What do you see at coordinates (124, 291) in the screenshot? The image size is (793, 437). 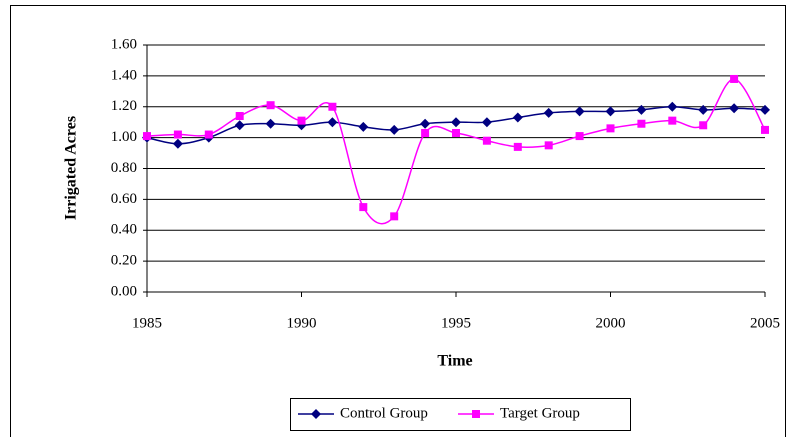 I see `y-tick-label: 0.00` at bounding box center [124, 291].